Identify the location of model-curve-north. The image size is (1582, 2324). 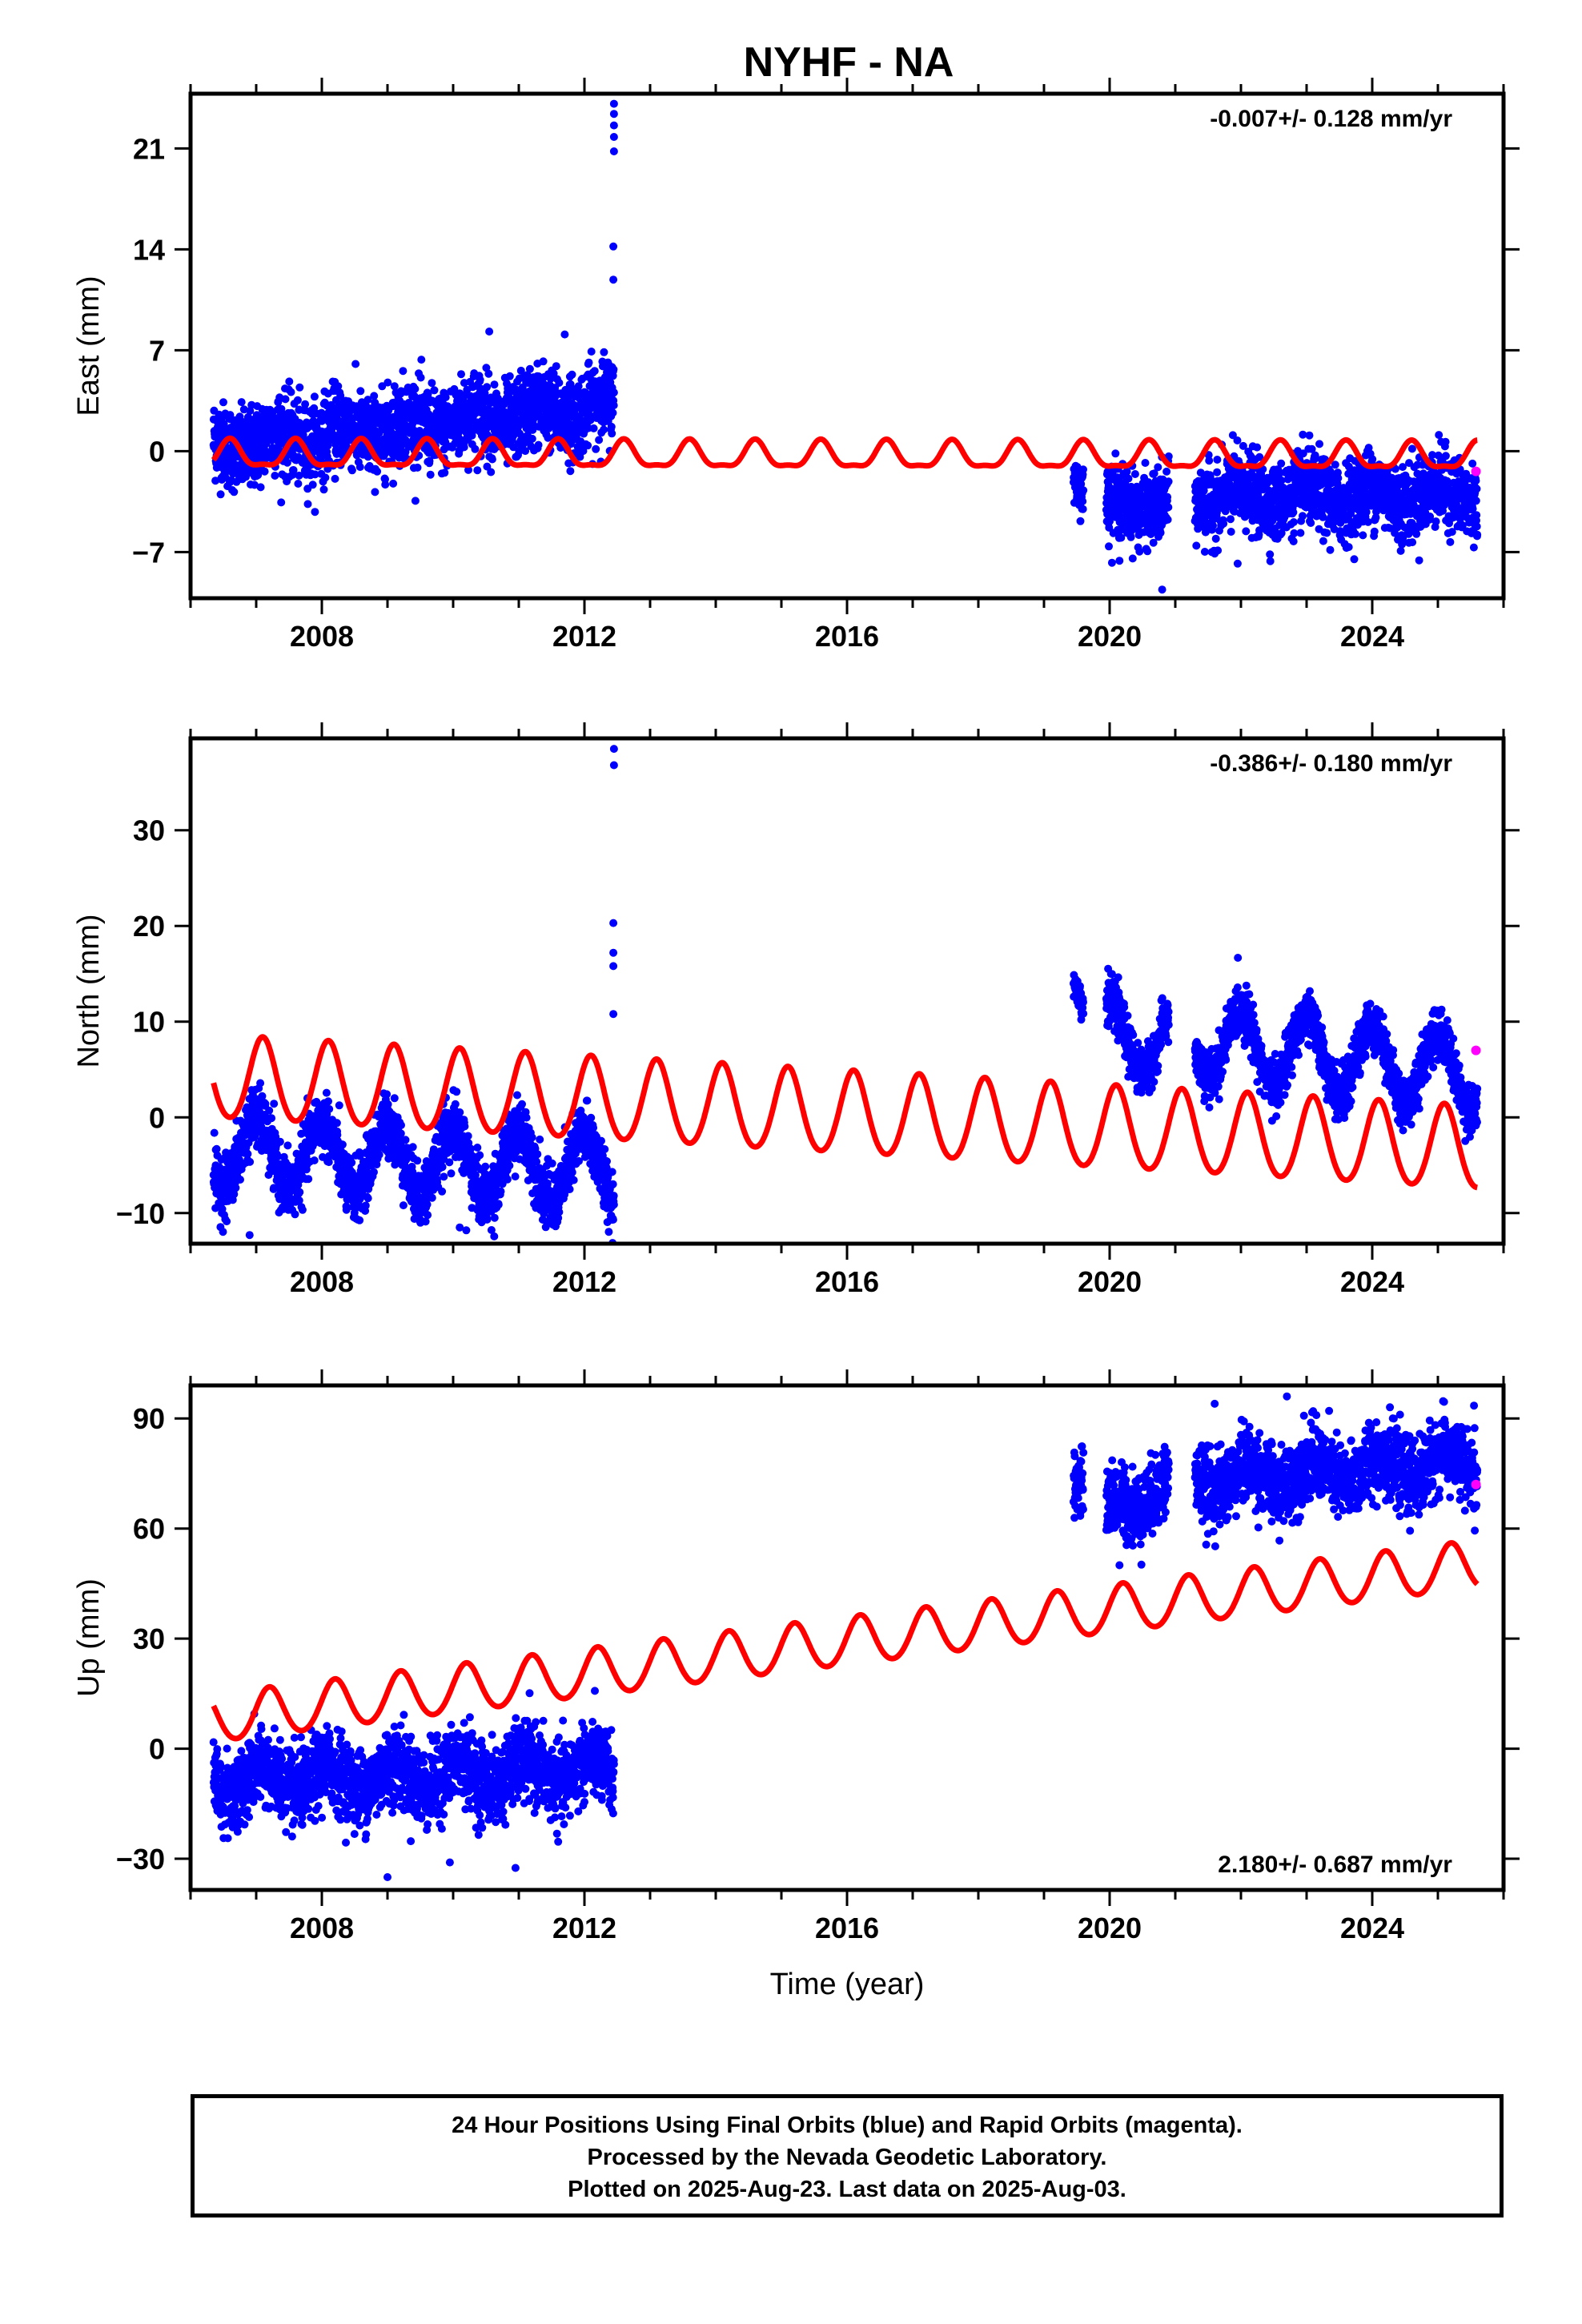
(846, 1112).